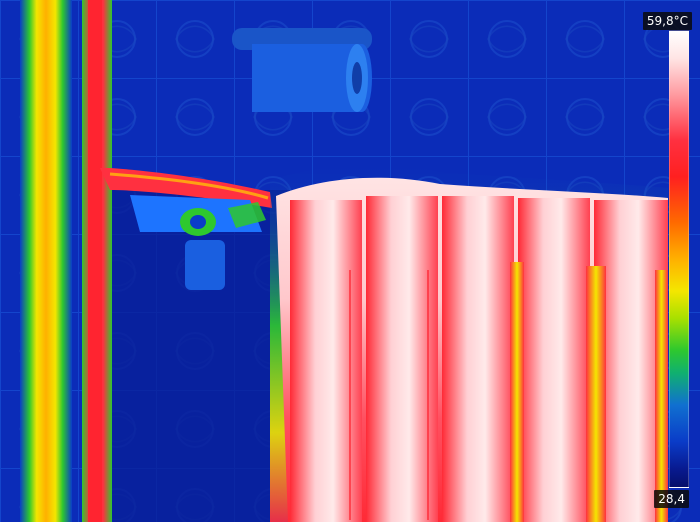 Image resolution: width=700 pixels, height=522 pixels. I want to click on temperature-scale-bar, so click(679, 259).